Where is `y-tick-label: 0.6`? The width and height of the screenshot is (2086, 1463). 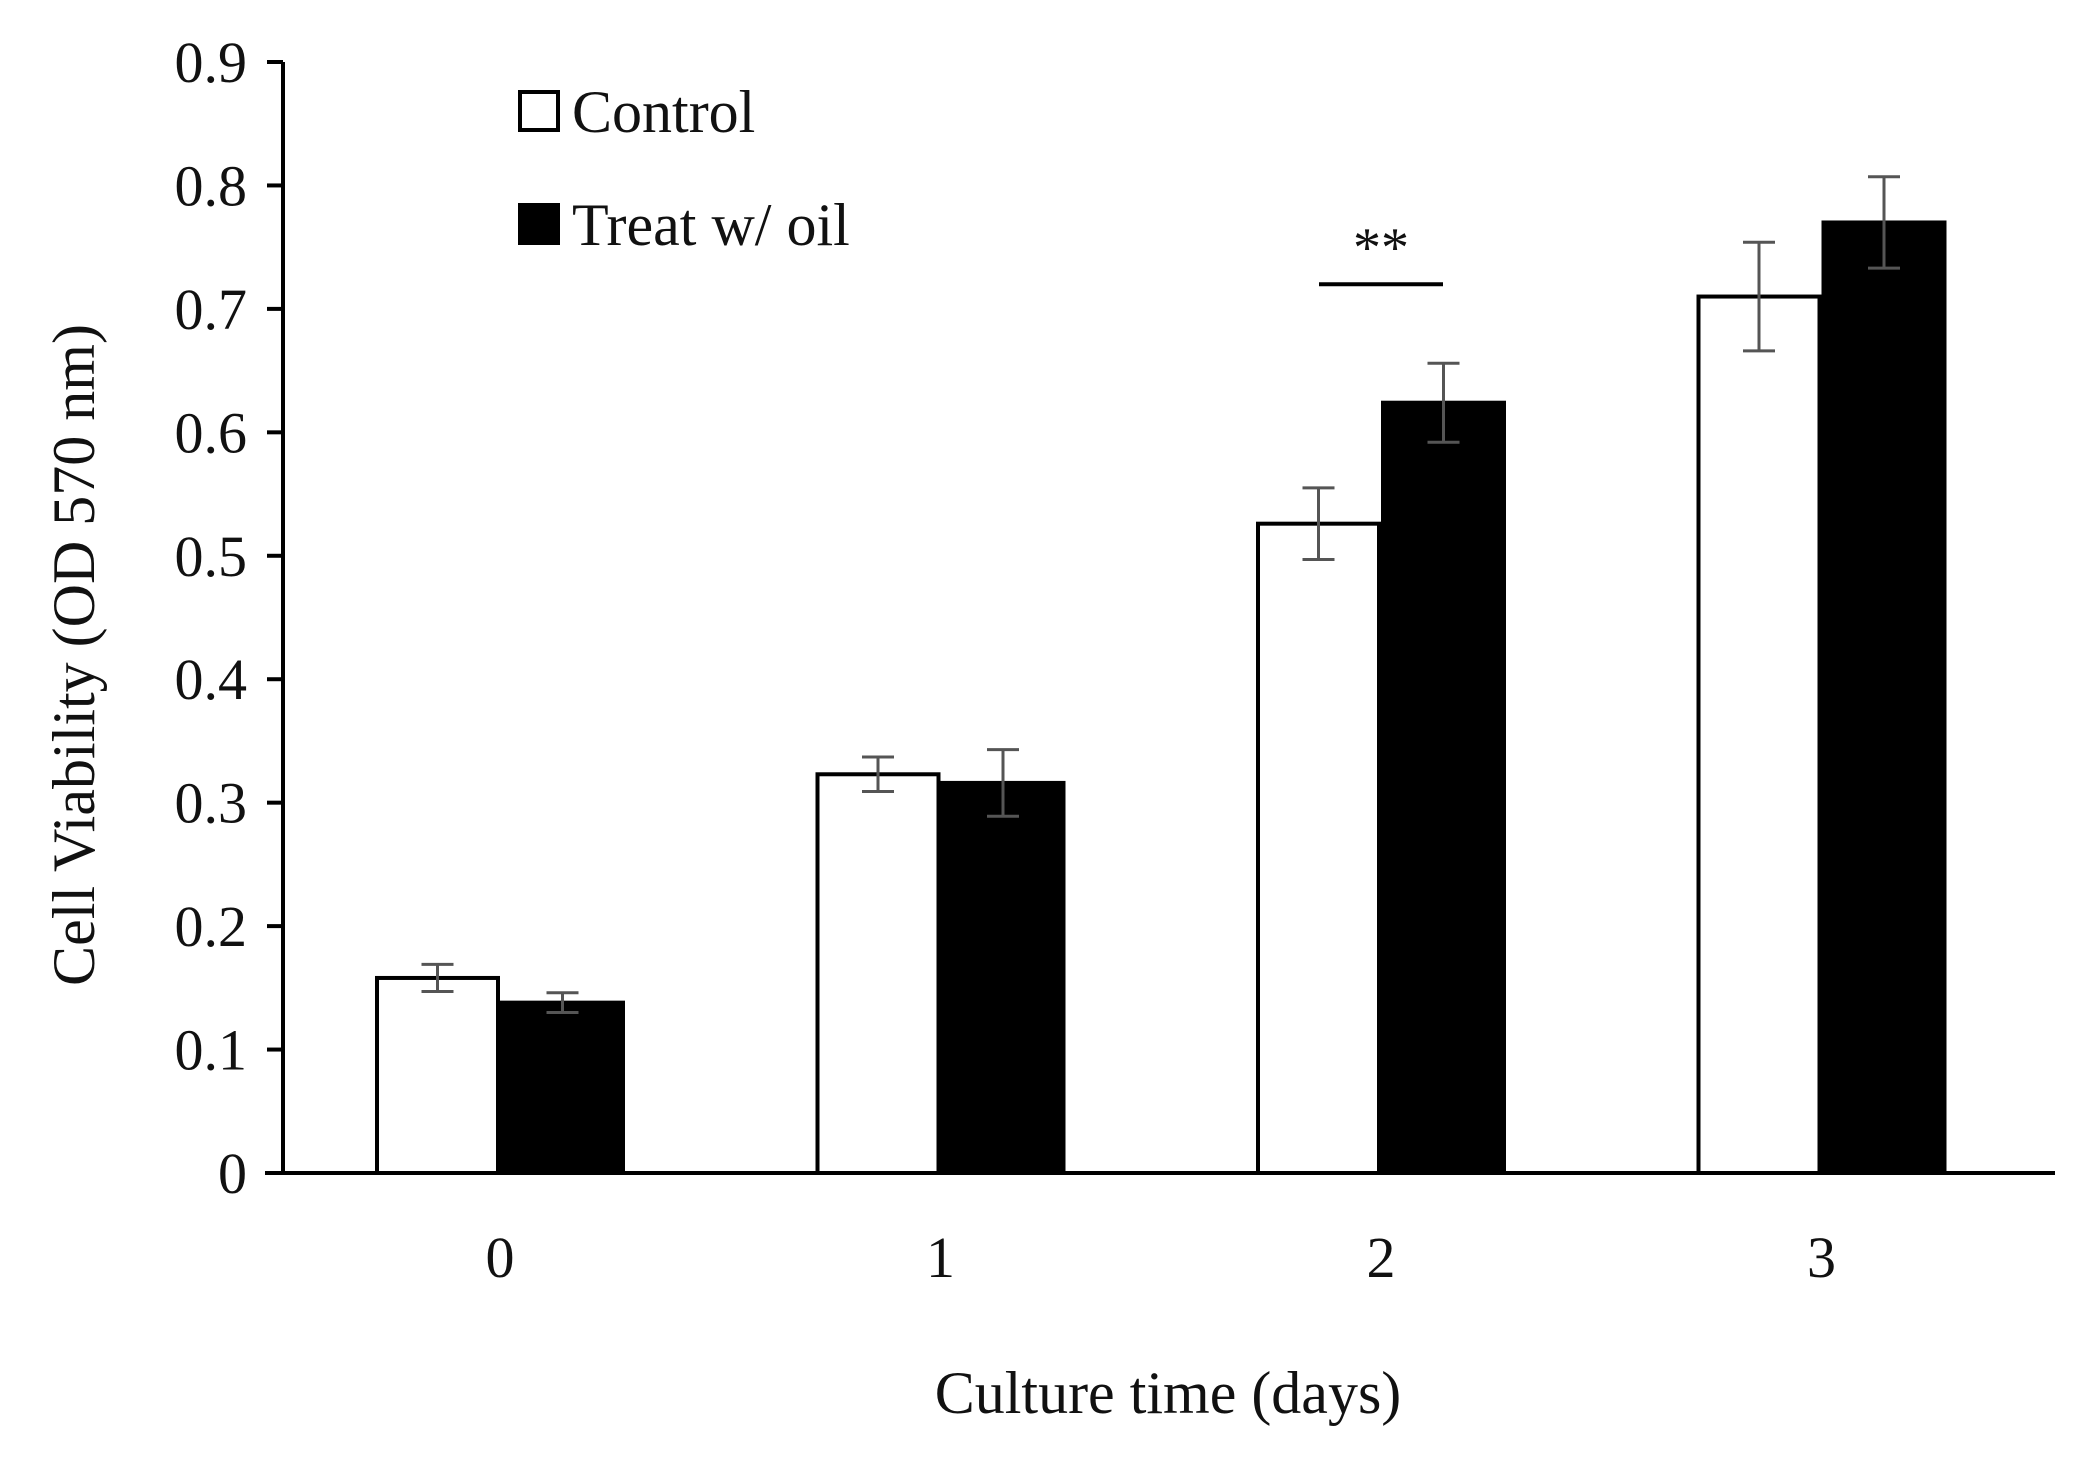 y-tick-label: 0.6 is located at coordinates (211, 432).